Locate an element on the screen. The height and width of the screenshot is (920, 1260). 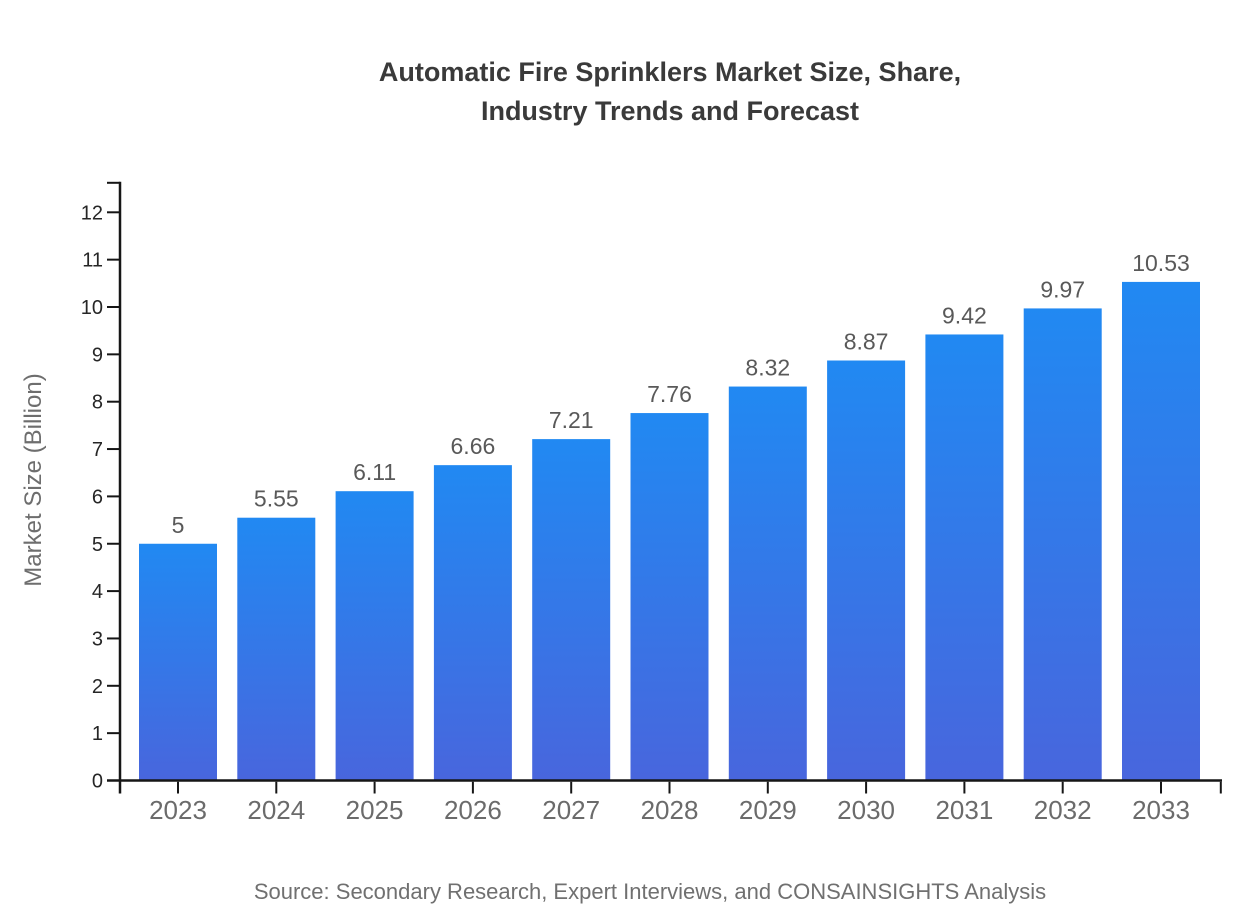
bar-2024 is located at coordinates (276, 648).